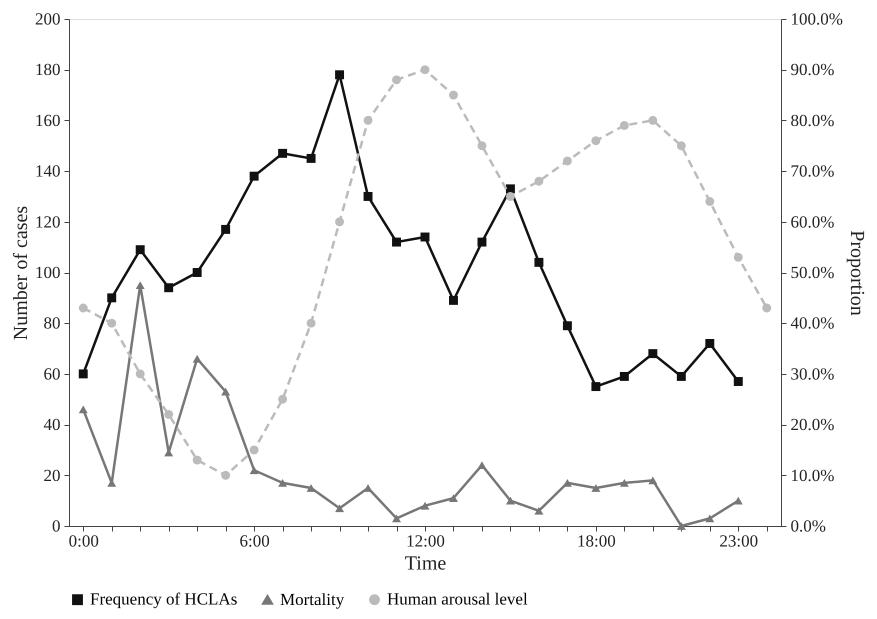 This screenshot has height=619, width=877. I want to click on x-tick-label: 0:00, so click(83, 541).